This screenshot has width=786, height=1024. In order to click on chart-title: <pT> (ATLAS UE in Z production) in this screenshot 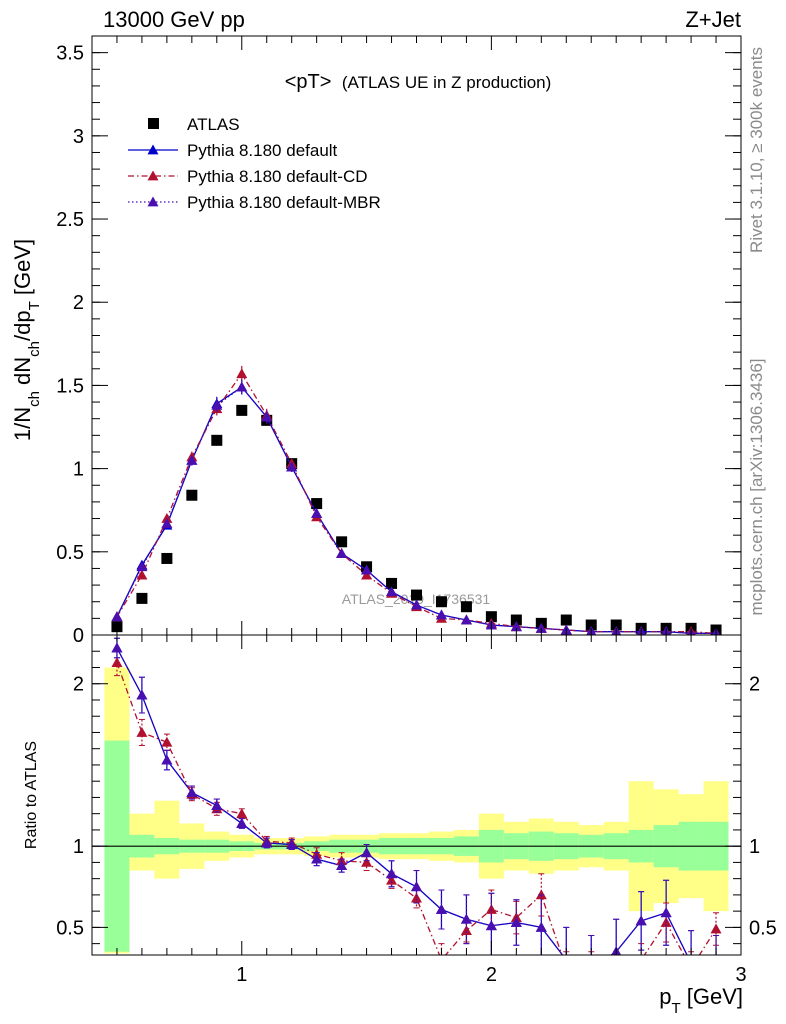, I will do `click(418, 82)`.